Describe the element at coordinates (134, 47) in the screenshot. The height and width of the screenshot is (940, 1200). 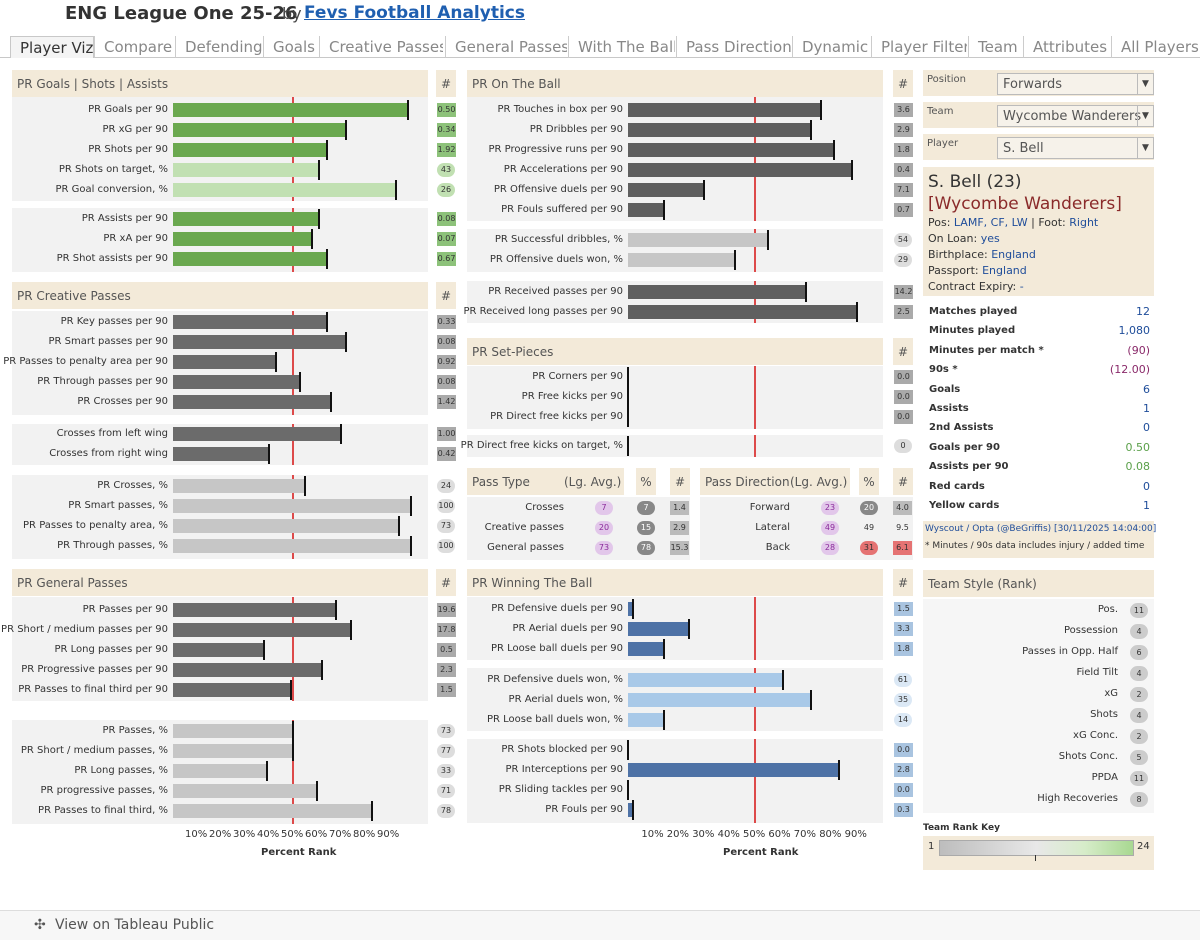
I see `tab-compare: Compare` at that location.